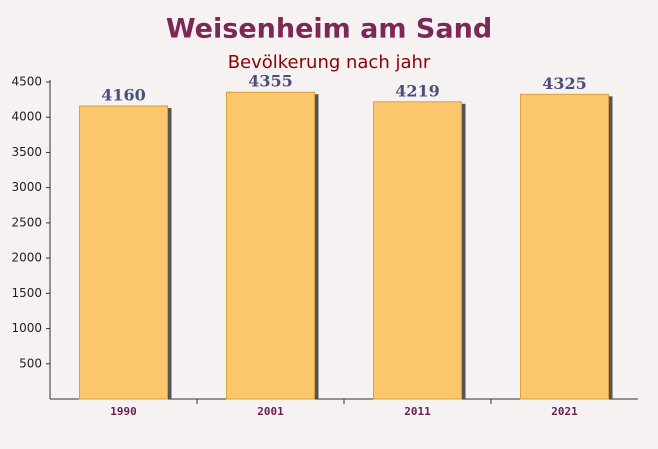  I want to click on value-label: 4219, so click(417, 90).